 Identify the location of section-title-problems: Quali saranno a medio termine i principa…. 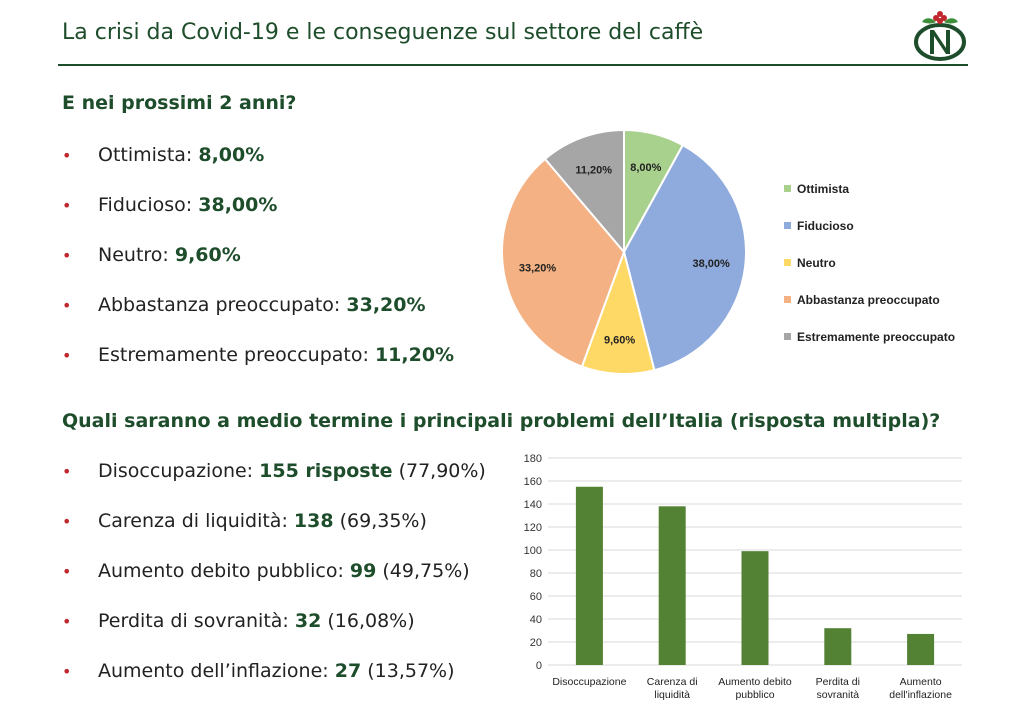
(501, 421).